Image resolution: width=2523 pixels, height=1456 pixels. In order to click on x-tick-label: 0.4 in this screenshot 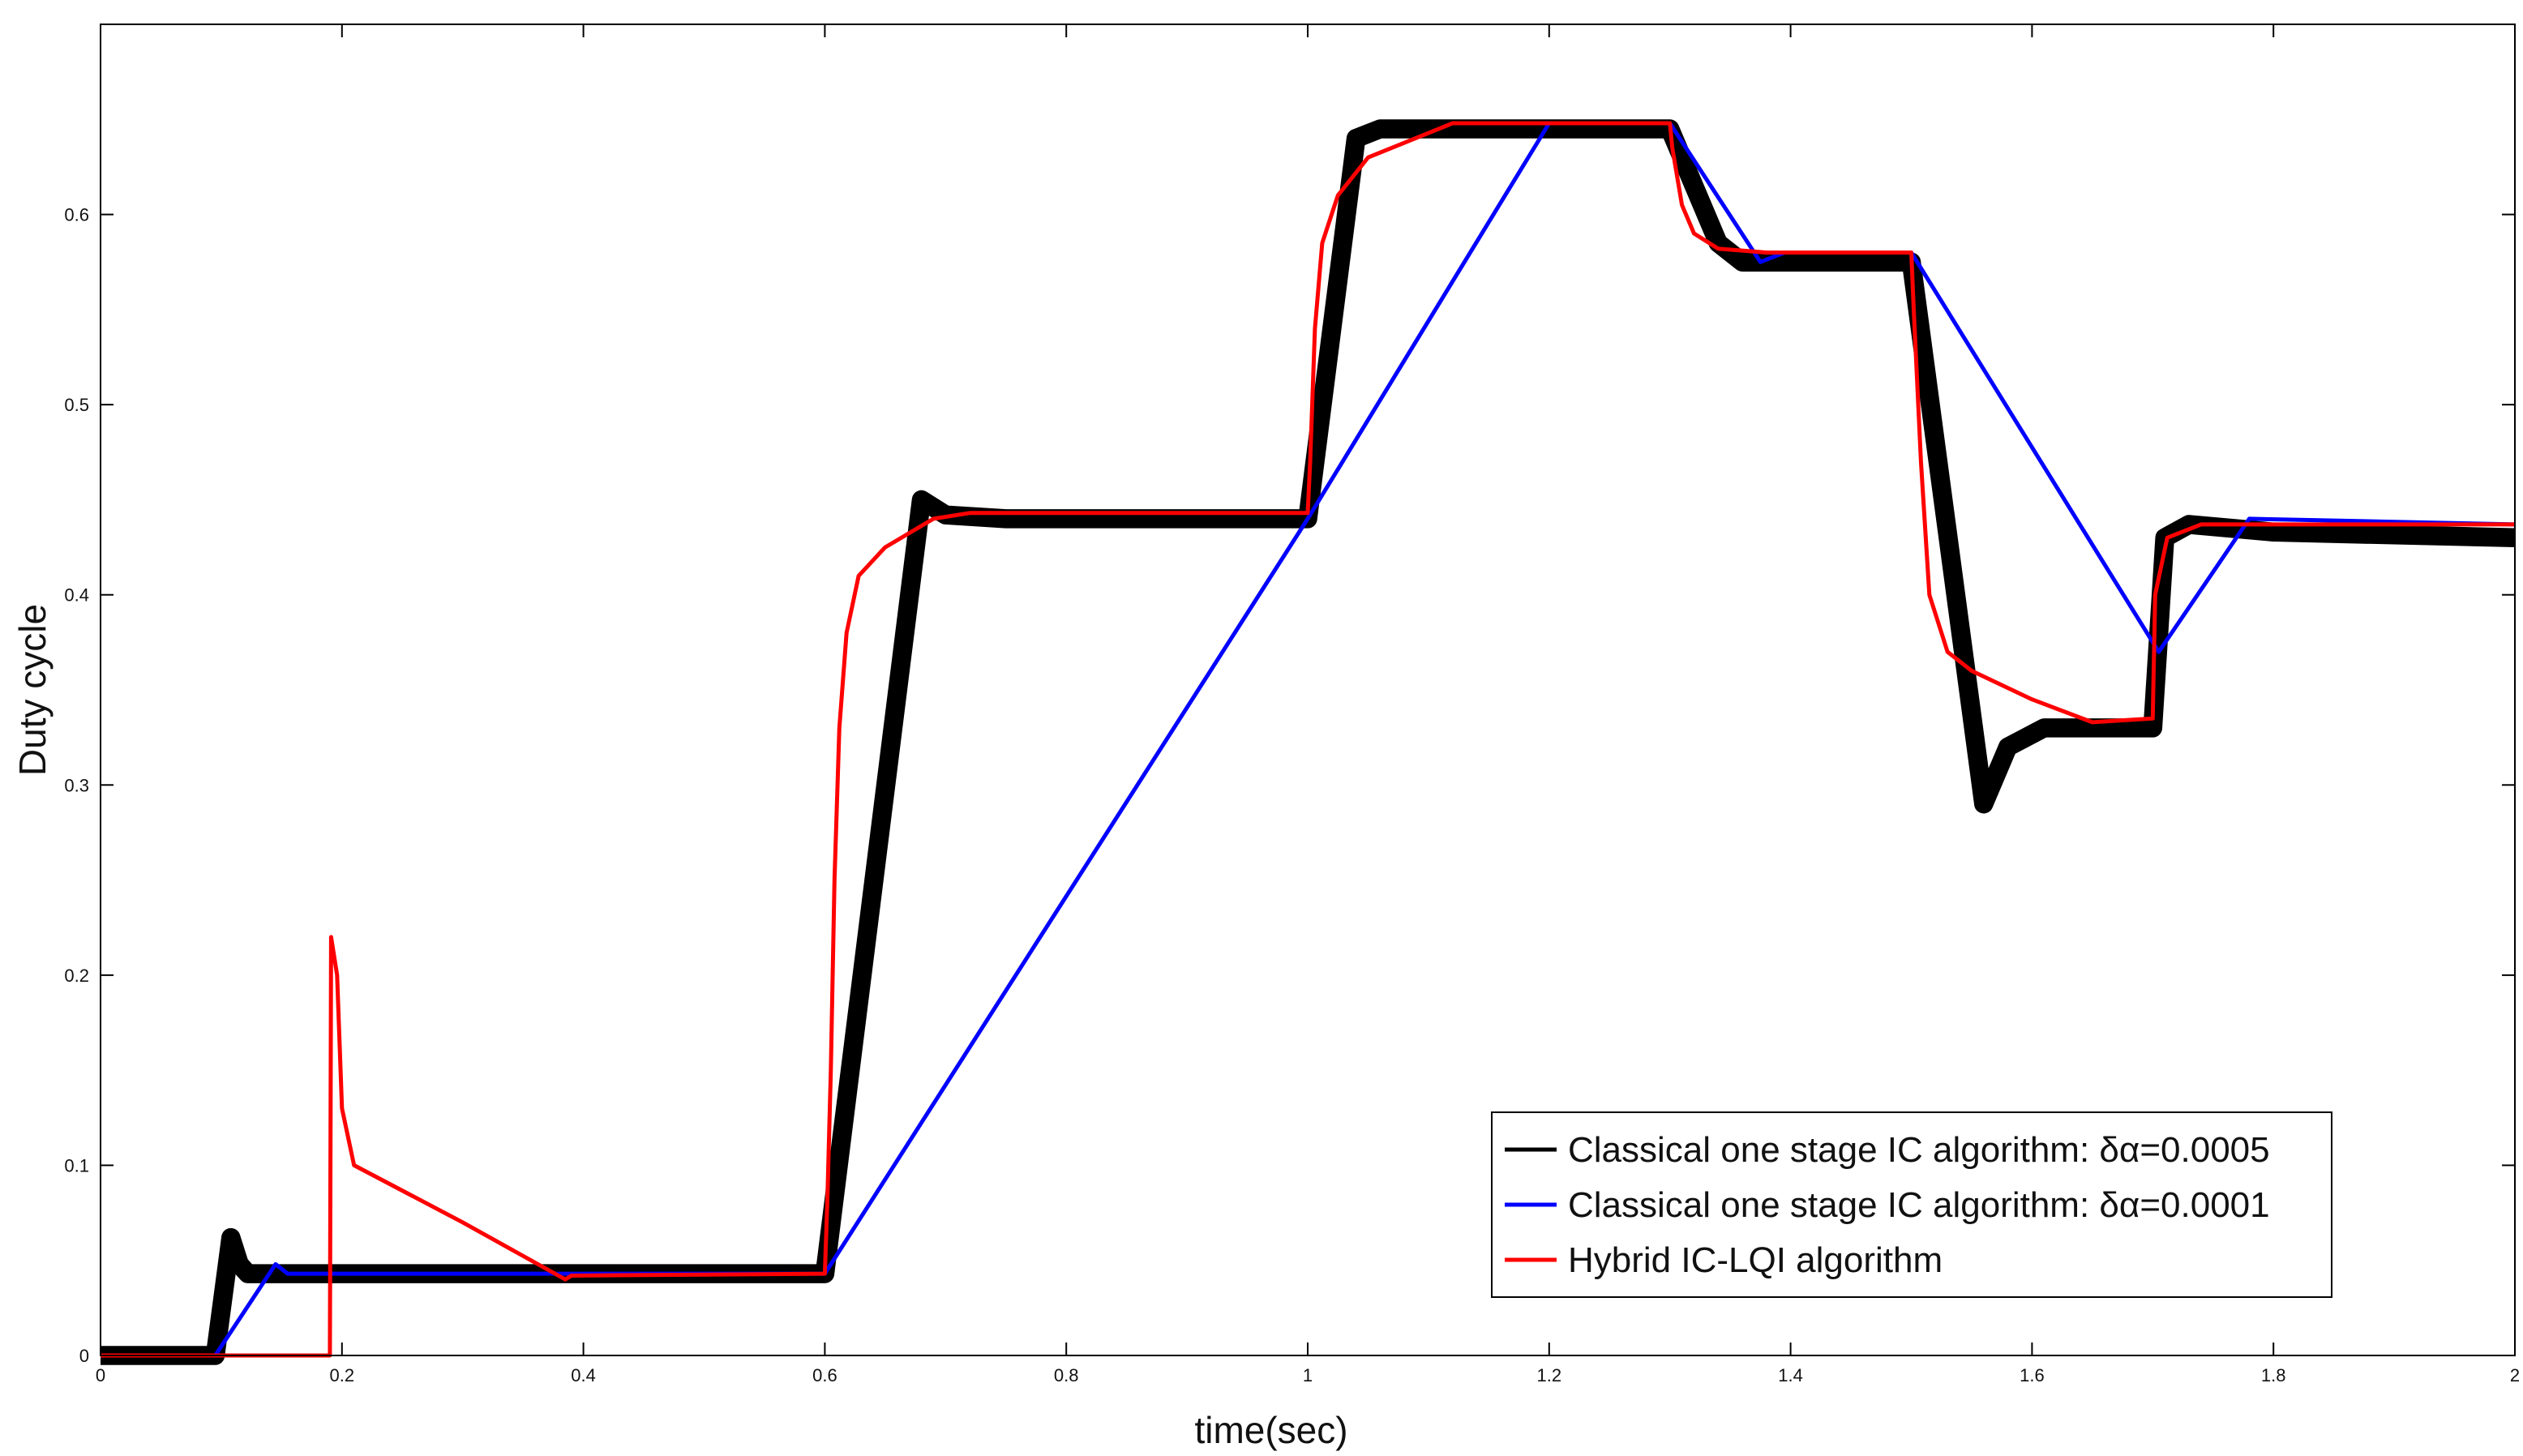, I will do `click(583, 1375)`.